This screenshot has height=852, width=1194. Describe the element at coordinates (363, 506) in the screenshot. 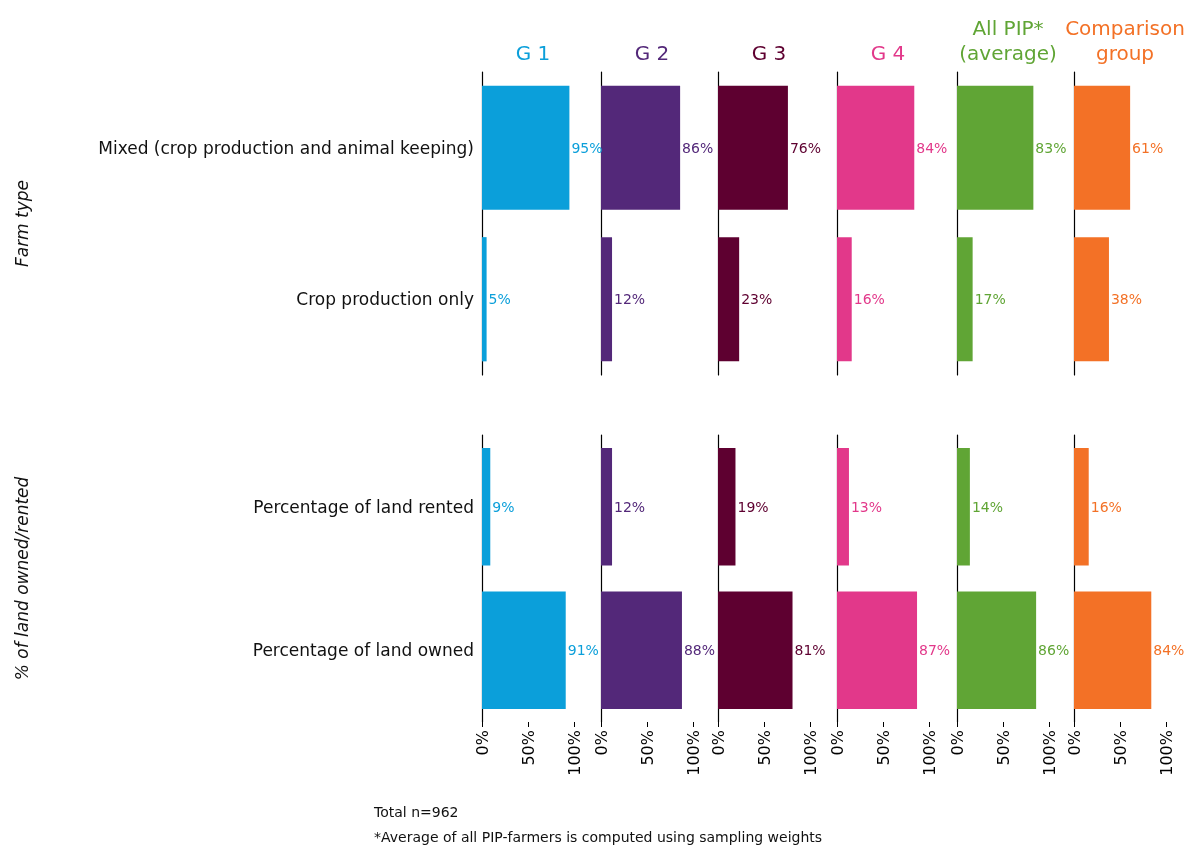

I see `y-tick-label: Percentage of land rented` at that location.